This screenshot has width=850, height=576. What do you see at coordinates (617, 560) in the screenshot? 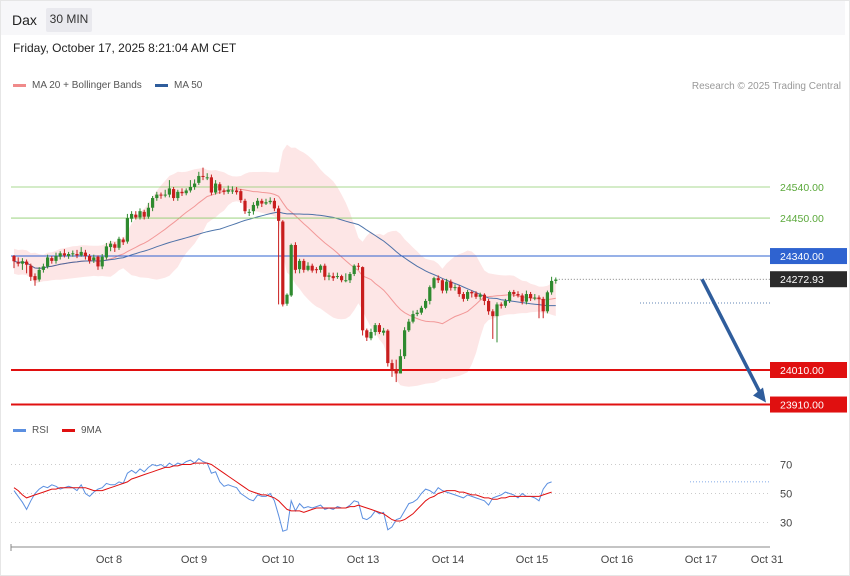
I see `x-tick-label: Oct 16` at bounding box center [617, 560].